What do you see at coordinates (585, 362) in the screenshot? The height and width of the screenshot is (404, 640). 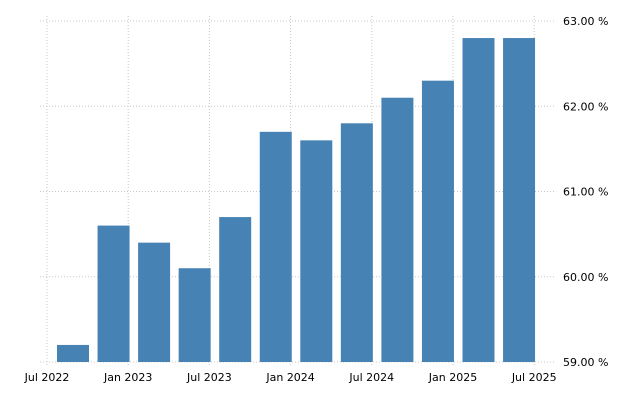 I see `y-tick-label: 59.00 %` at bounding box center [585, 362].